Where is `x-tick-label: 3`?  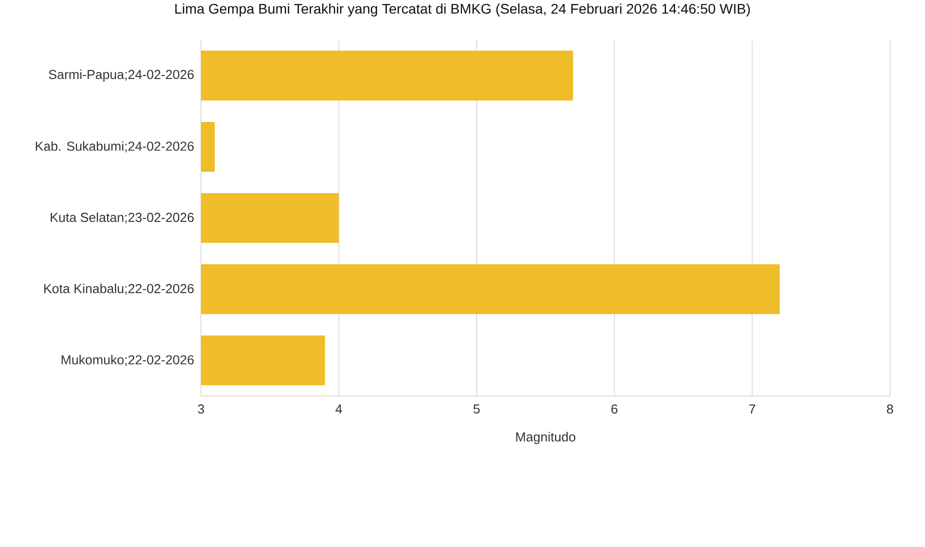
x-tick-label: 3 is located at coordinates (201, 409).